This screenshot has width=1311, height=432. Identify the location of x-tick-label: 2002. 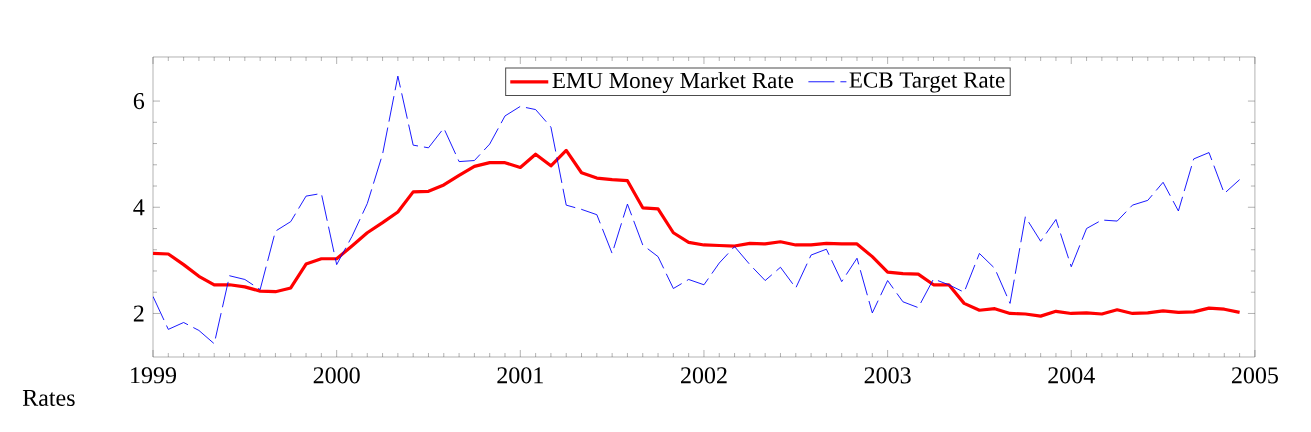
(704, 375).